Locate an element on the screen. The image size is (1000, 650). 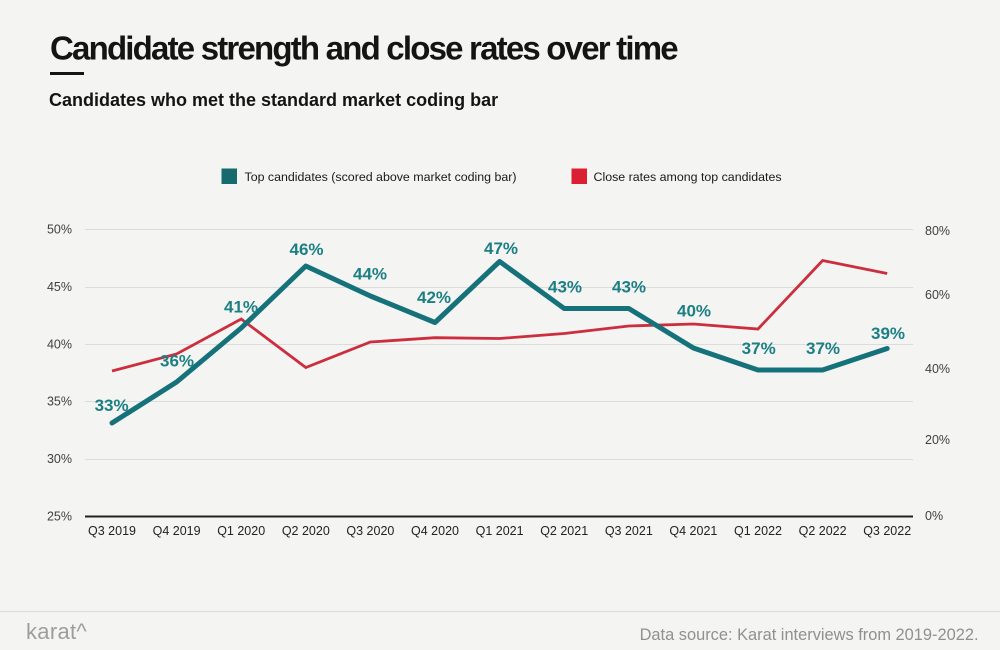
svg-text: 60% is located at coordinates (937, 295).